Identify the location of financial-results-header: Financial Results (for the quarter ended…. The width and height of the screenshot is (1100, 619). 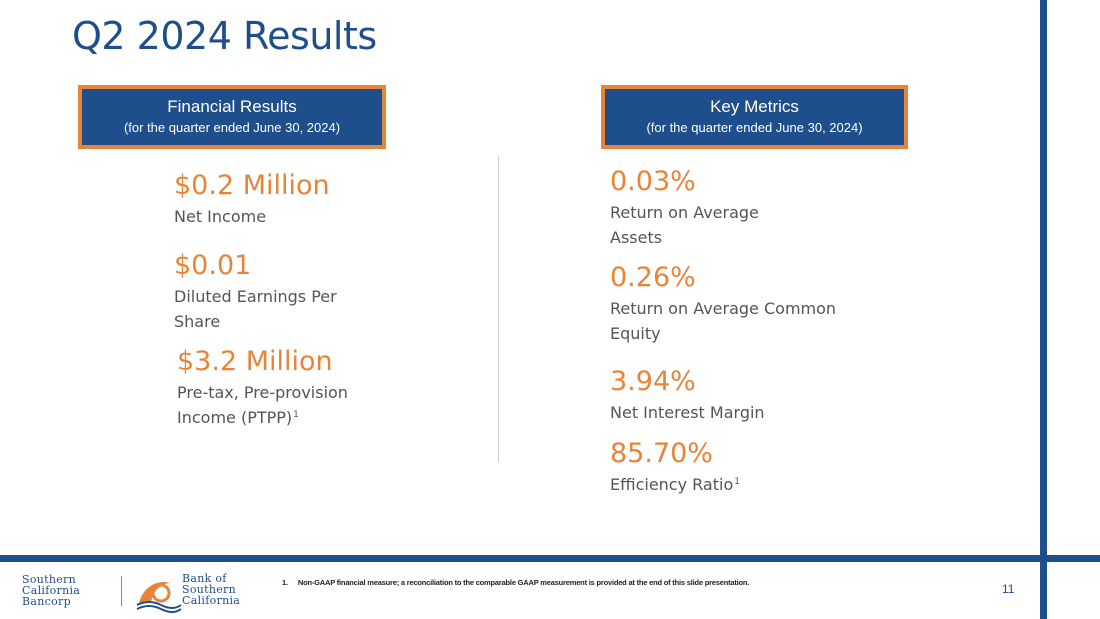
(232, 117).